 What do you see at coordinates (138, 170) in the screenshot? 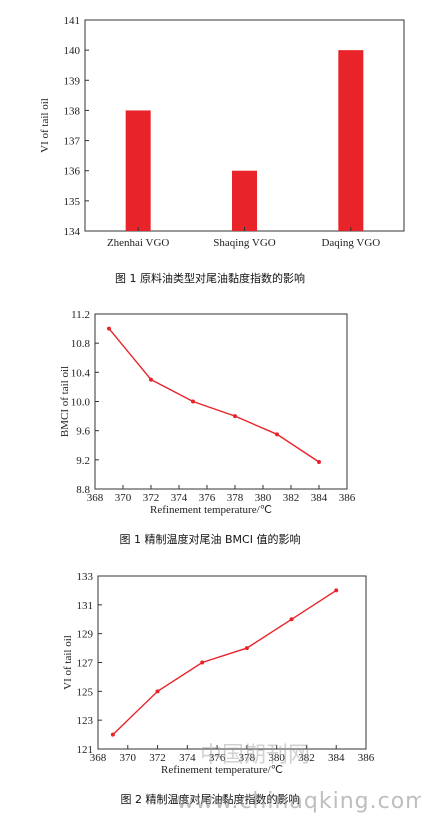
I see `bar-zhenhai-vgo` at bounding box center [138, 170].